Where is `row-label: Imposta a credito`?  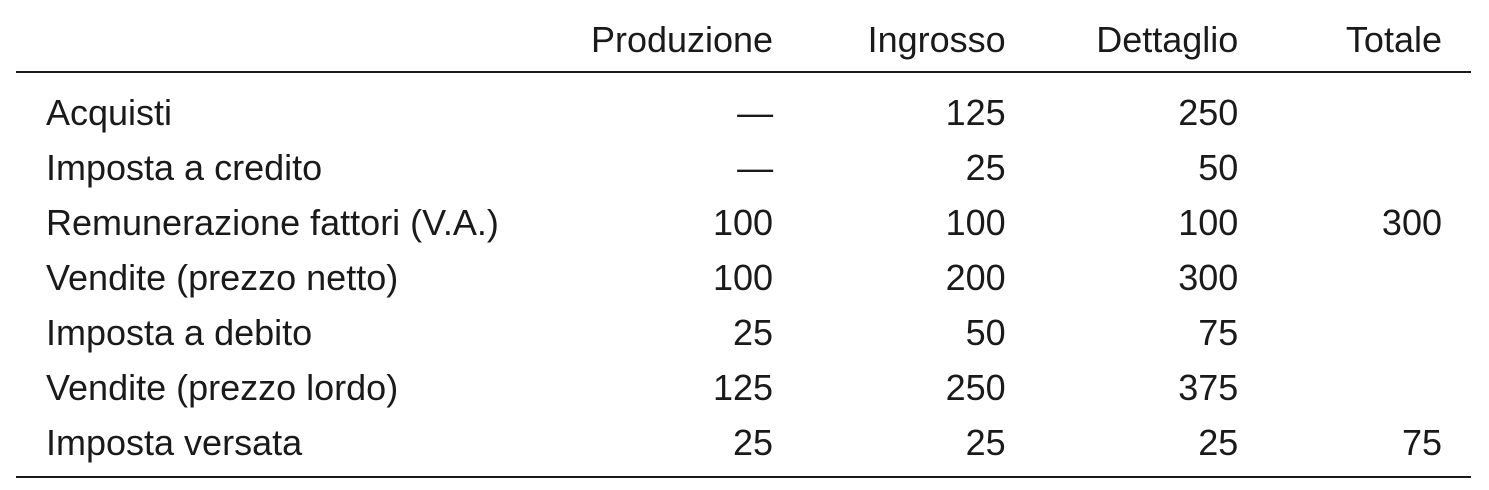
row-label: Imposta a credito is located at coordinates (184, 167).